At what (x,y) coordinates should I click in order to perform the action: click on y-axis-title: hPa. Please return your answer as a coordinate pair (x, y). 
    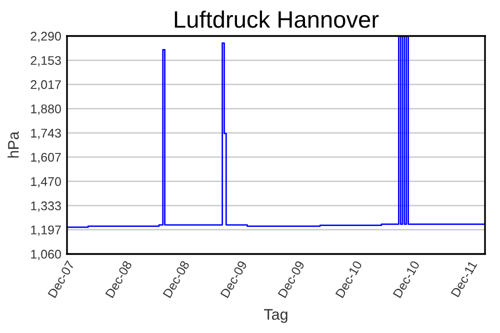
    Looking at the image, I should click on (13, 144).